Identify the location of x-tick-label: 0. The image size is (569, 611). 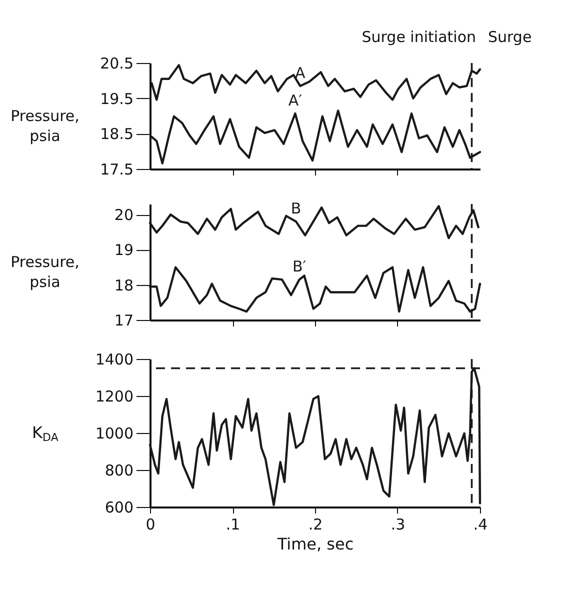
(151, 525).